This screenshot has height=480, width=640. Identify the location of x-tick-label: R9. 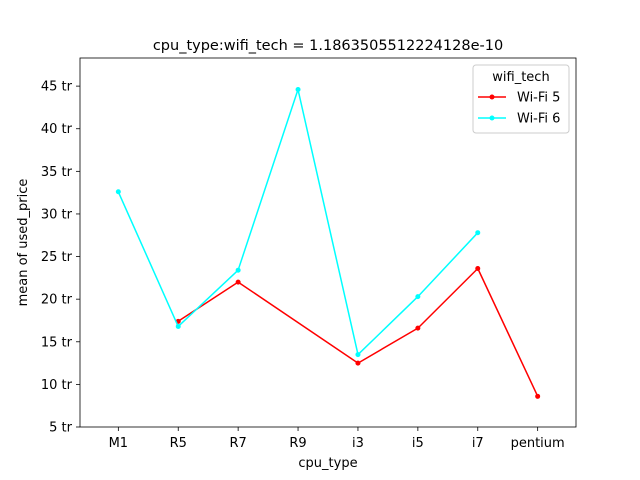
(297, 443).